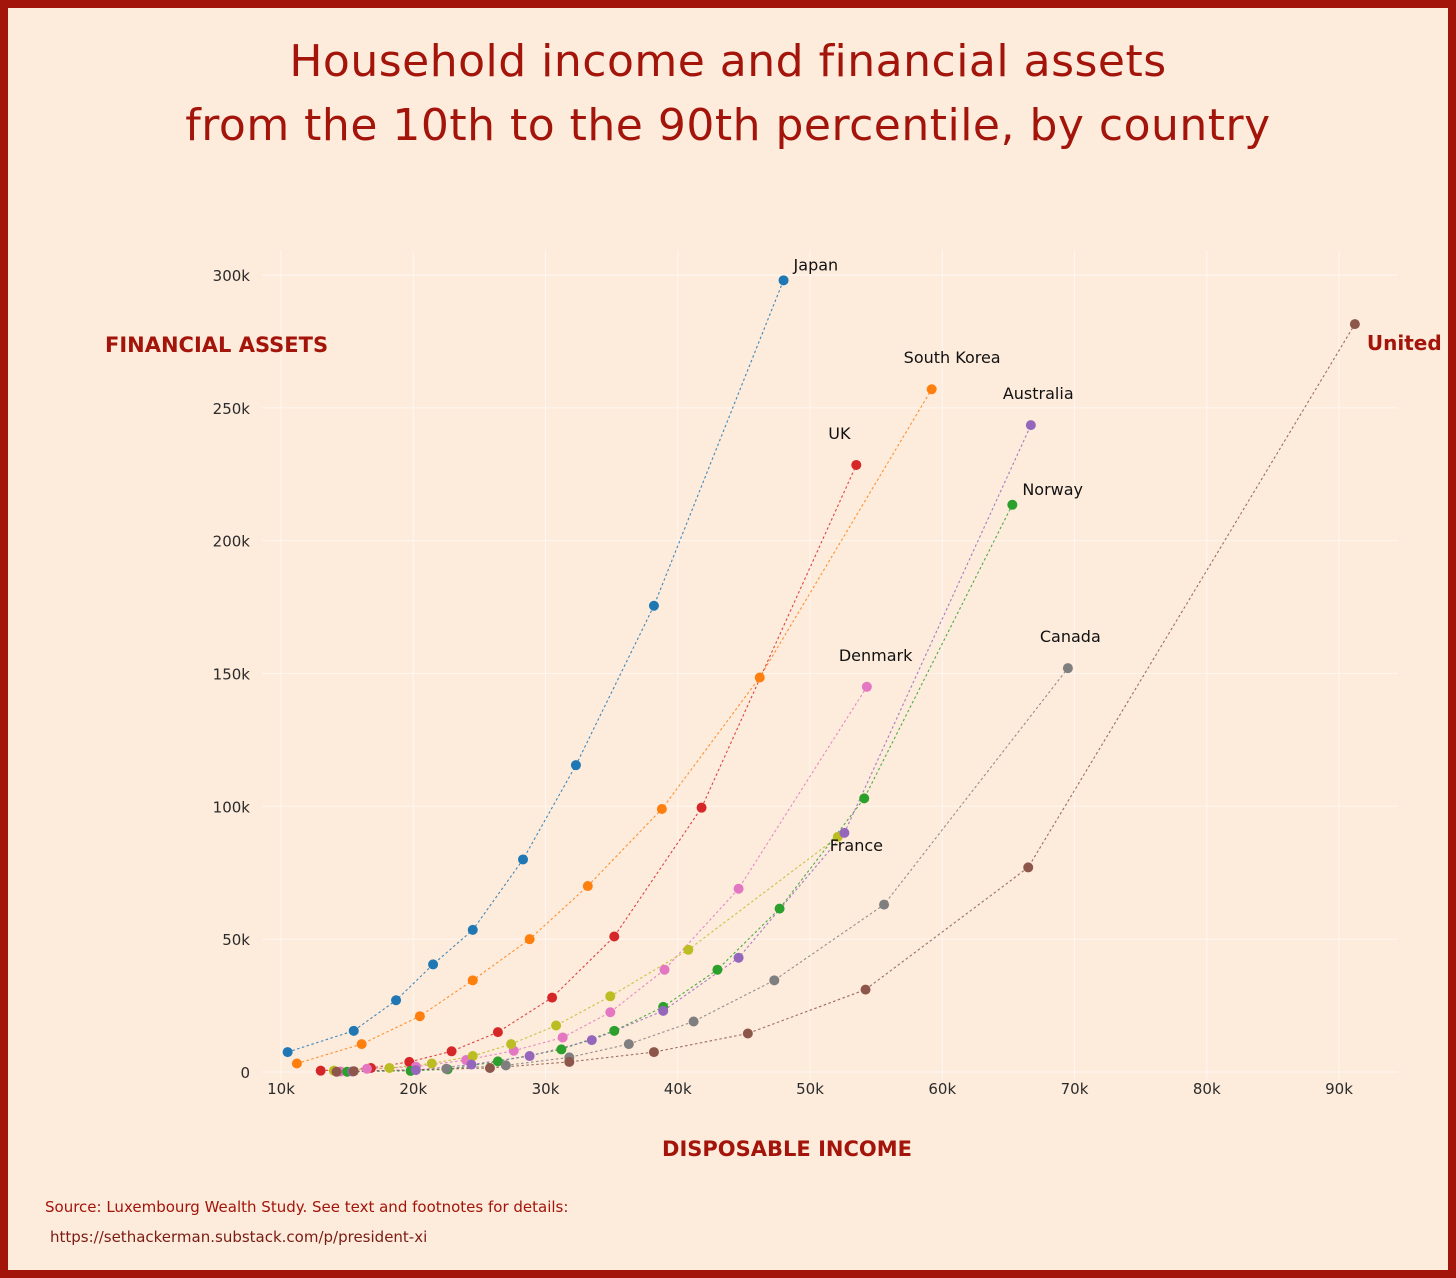 The image size is (1456, 1278). What do you see at coordinates (413, 1089) in the screenshot?
I see `x-tick-label: 20k` at bounding box center [413, 1089].